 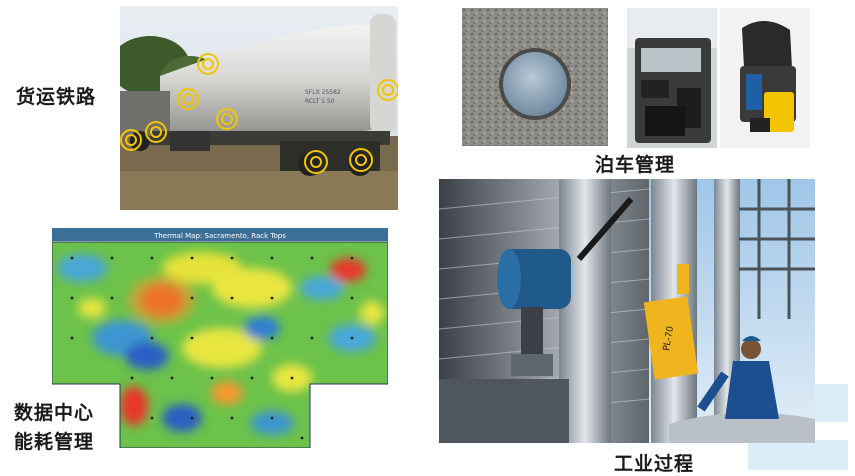 I want to click on label-freight-rail: 货运铁路, so click(x=56, y=97).